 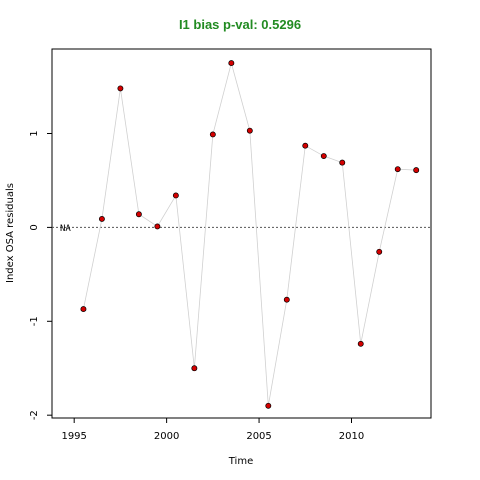 I want to click on y-tick-label: -2, so click(x=34, y=415).